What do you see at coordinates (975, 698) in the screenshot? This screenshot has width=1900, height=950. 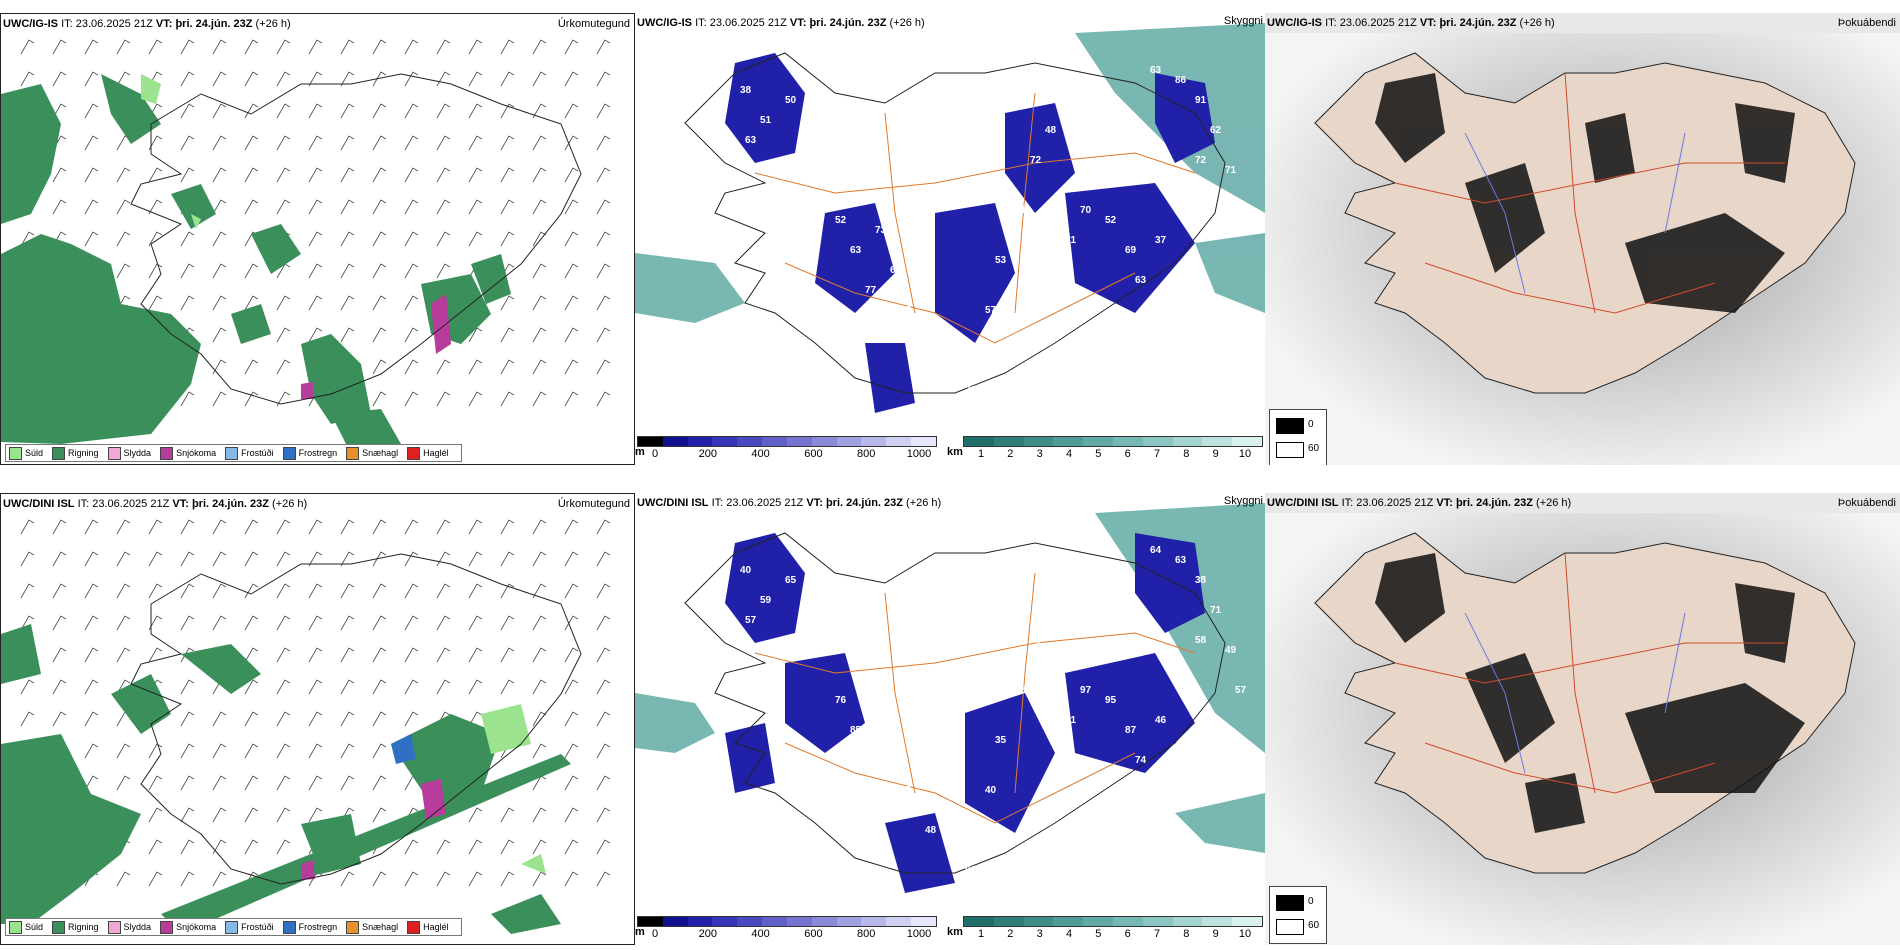 I see `road-network` at bounding box center [975, 698].